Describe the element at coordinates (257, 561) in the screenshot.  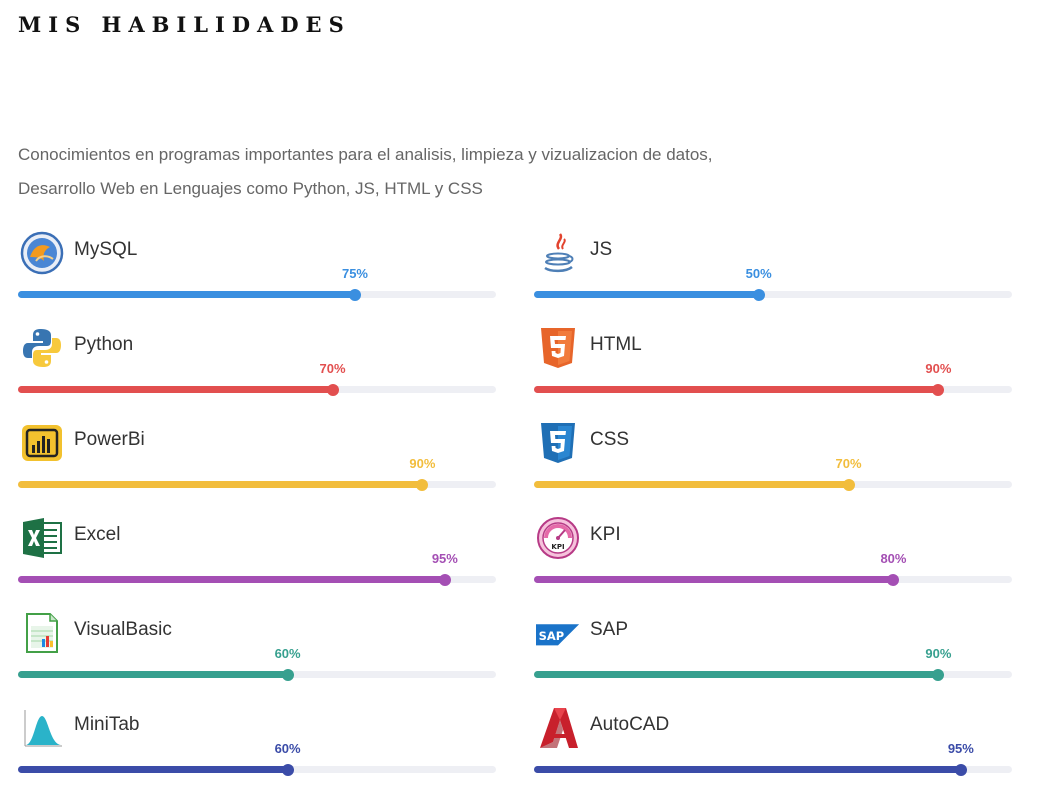
I see `skill-excel: Excel 95%` at that location.